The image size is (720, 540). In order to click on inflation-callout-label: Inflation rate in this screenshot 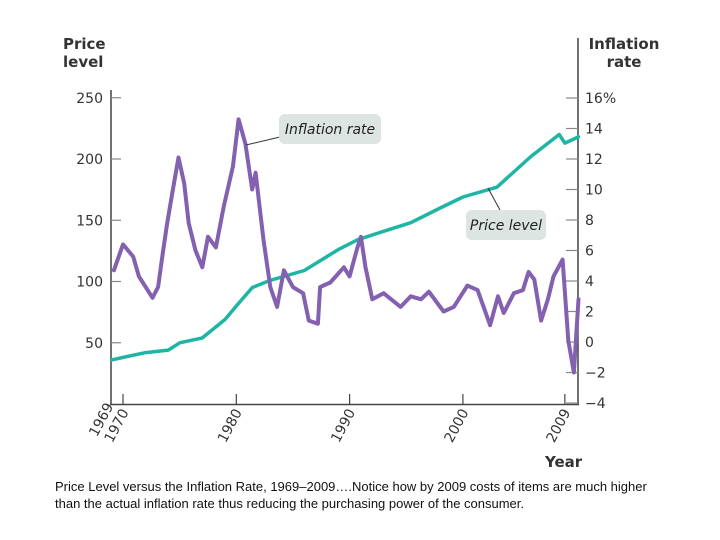, I will do `click(330, 130)`.